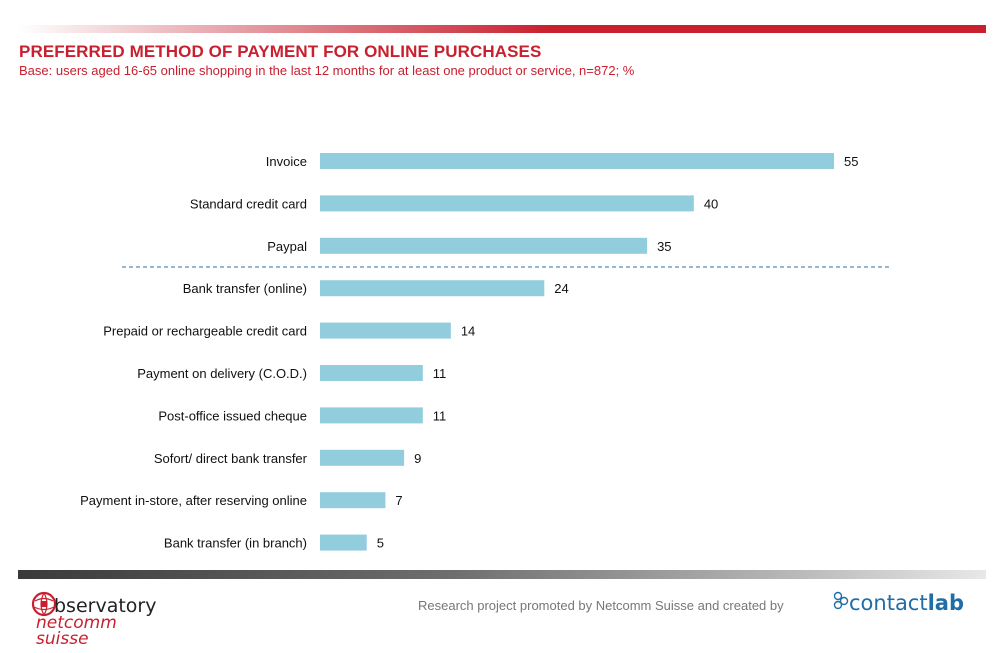  What do you see at coordinates (502, 574) in the screenshot?
I see `bottom-bar` at bounding box center [502, 574].